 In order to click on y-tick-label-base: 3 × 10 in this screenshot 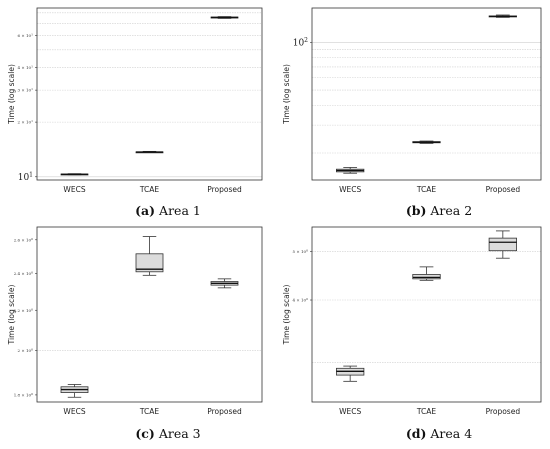, I will do `click(25, 90)`.